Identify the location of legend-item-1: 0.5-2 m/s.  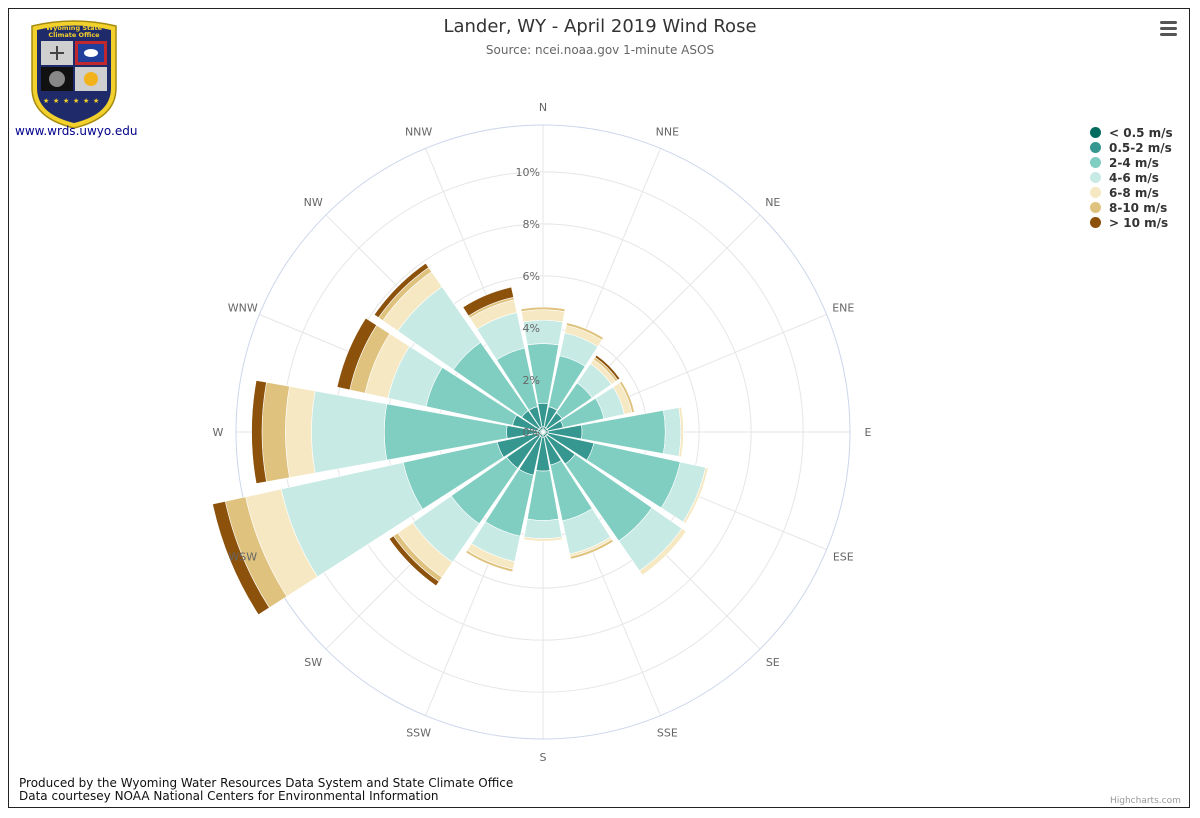
(1131, 147).